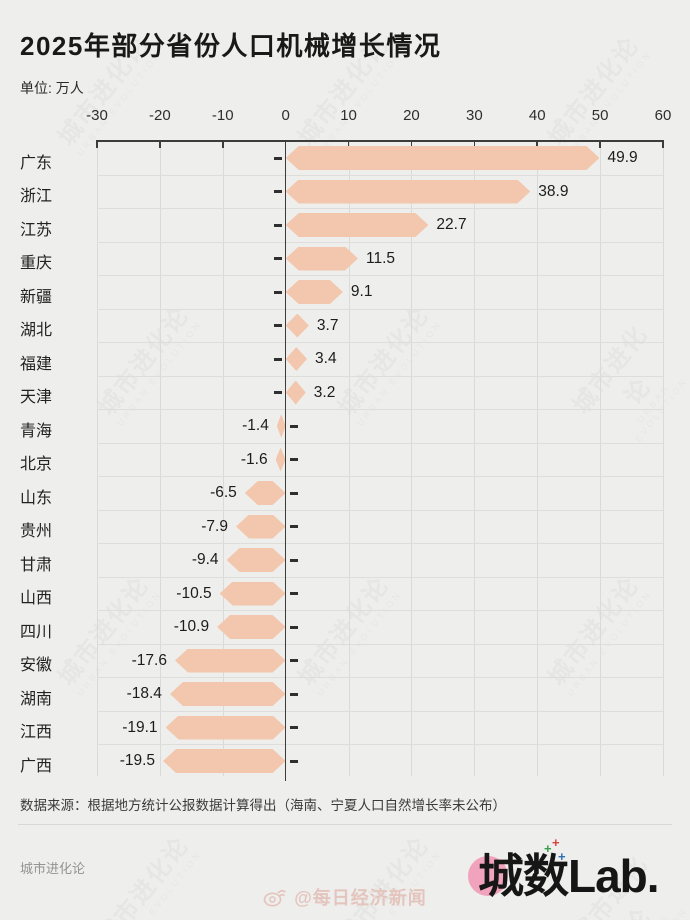  What do you see at coordinates (214, 526) in the screenshot?
I see `value-label: -7.9` at bounding box center [214, 526].